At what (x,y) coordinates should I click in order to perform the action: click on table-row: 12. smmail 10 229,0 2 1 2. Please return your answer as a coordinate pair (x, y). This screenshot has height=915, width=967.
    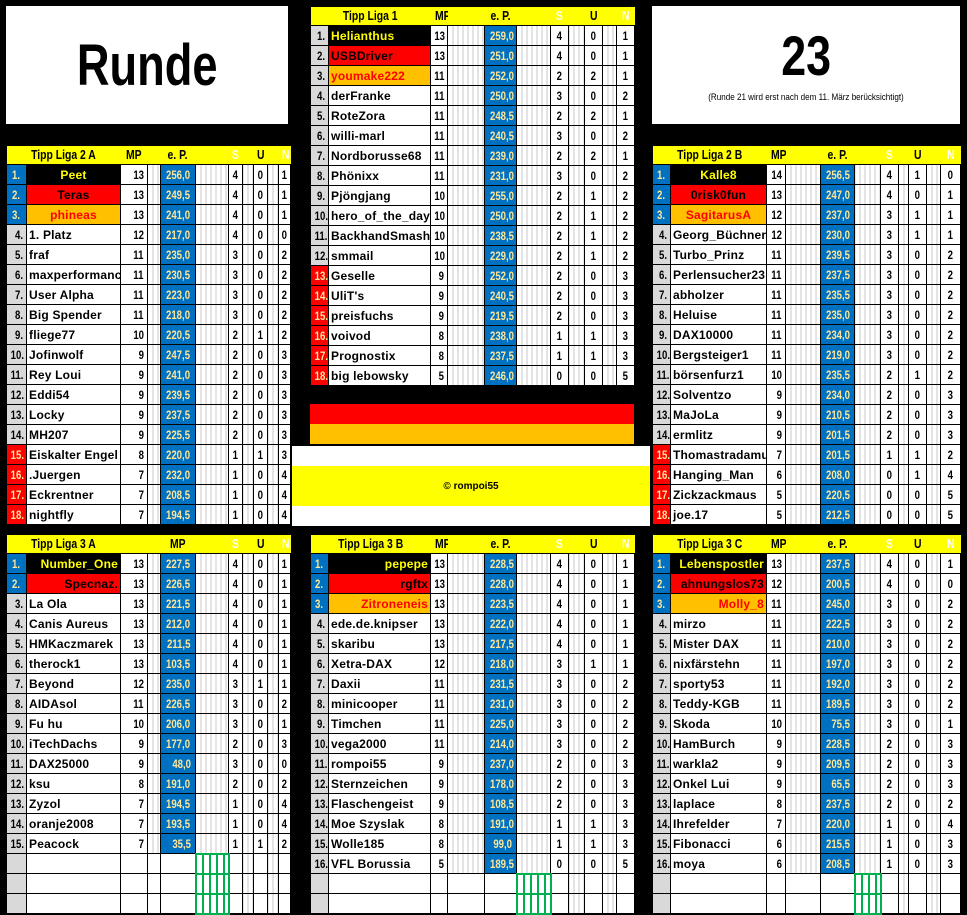
    Looking at the image, I should click on (473, 255).